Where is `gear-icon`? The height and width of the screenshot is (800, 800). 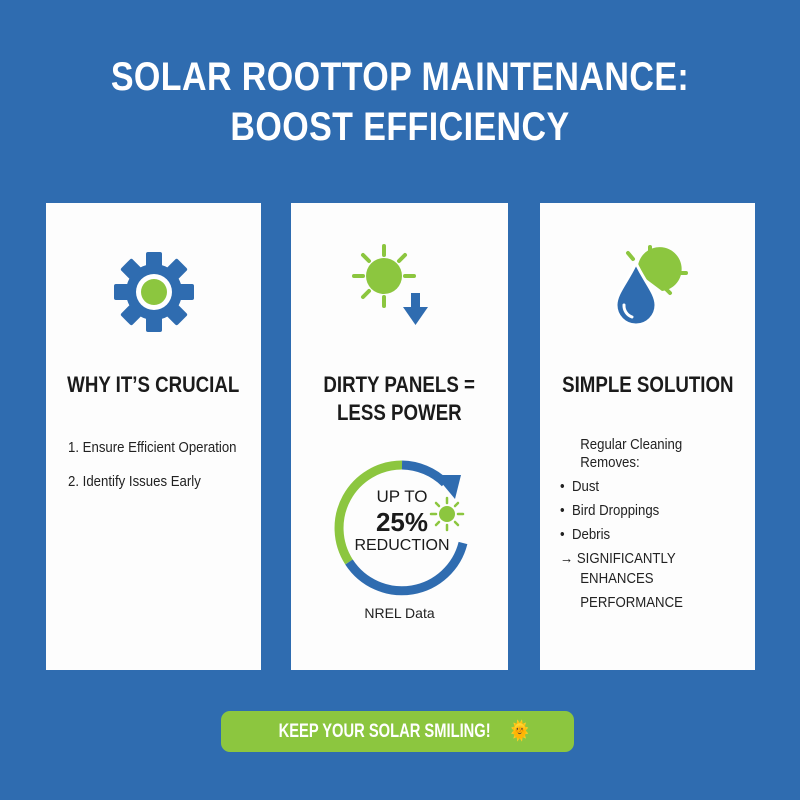 gear-icon is located at coordinates (153, 292).